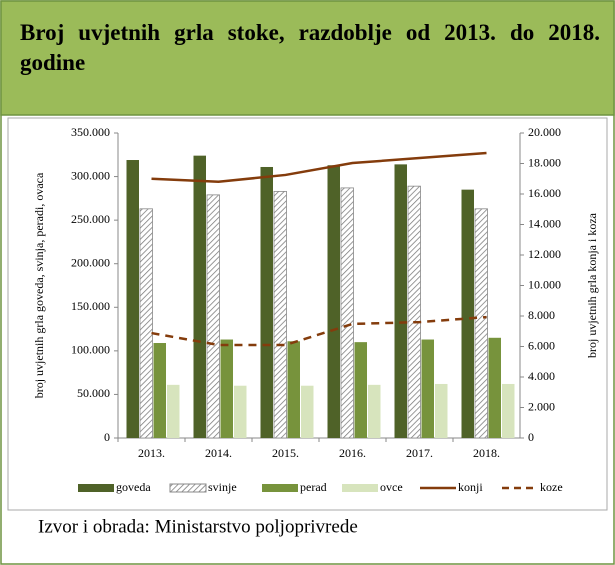  Describe the element at coordinates (90, 175) in the screenshot. I see `y-tick-label: 300.000` at that location.